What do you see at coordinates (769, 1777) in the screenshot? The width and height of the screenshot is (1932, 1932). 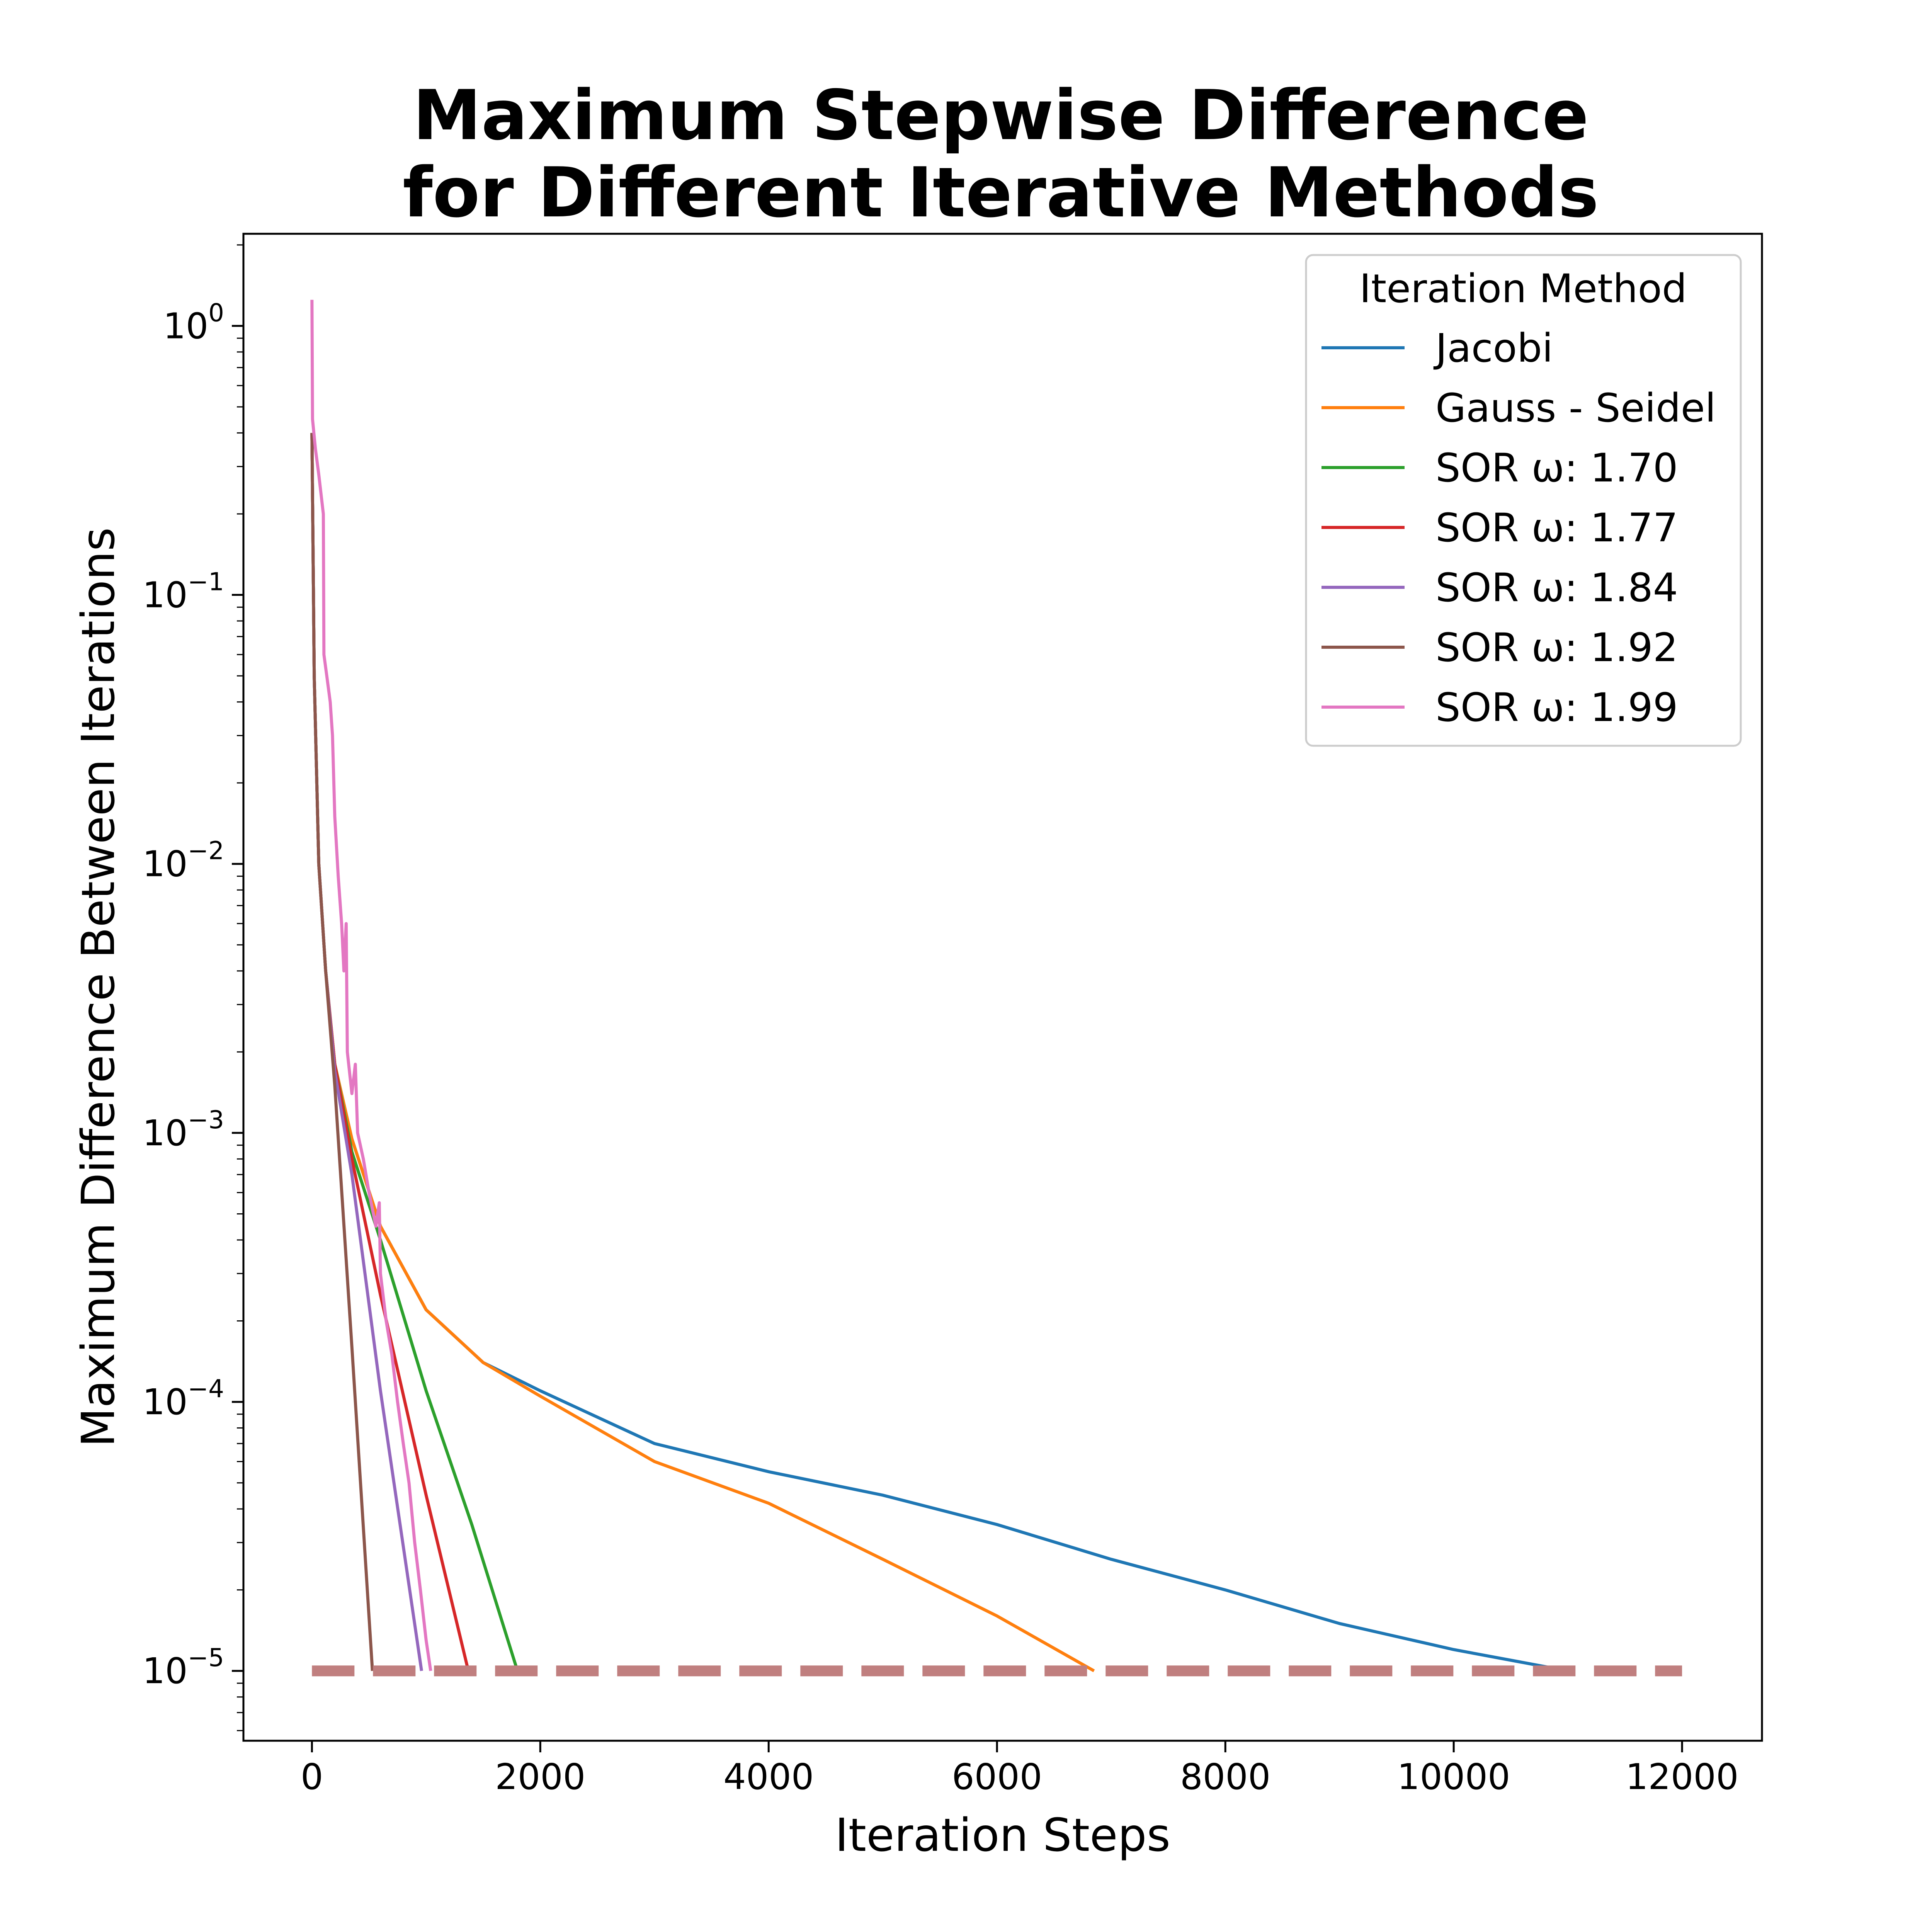 I see `x-tick-label: 4000` at bounding box center [769, 1777].